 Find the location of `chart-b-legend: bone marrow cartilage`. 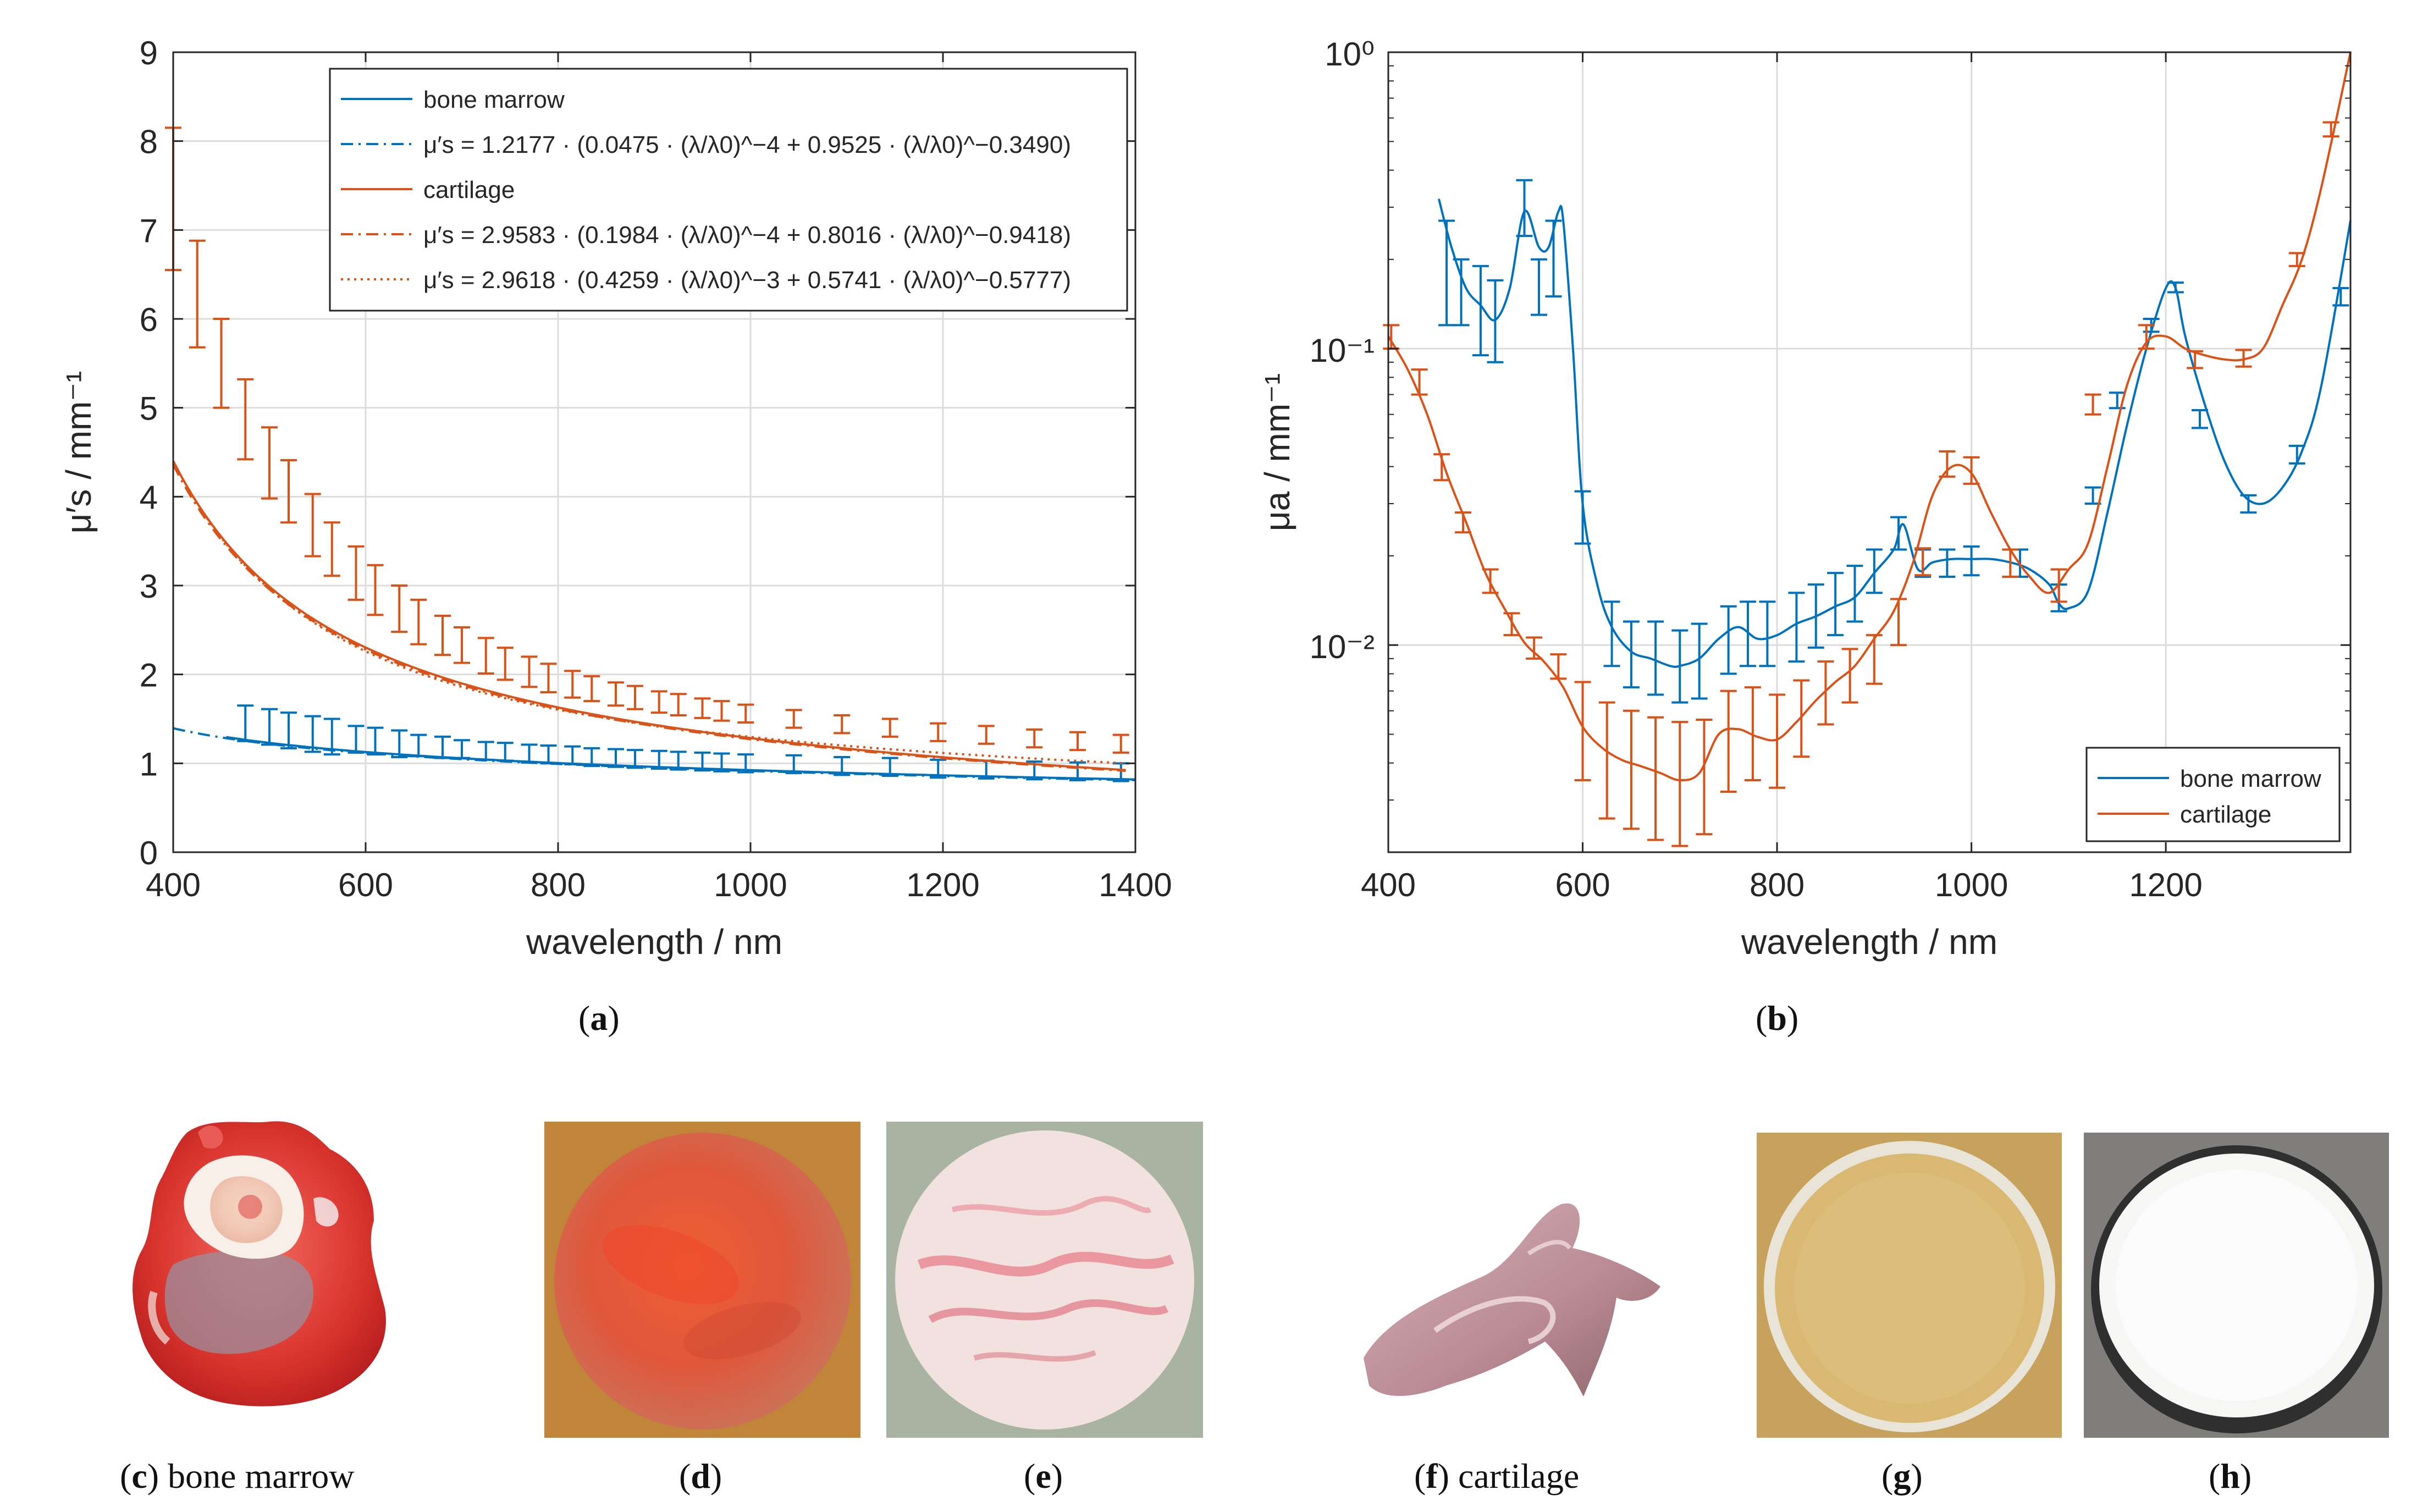

chart-b-legend: bone marrow cartilage is located at coordinates (2213, 795).